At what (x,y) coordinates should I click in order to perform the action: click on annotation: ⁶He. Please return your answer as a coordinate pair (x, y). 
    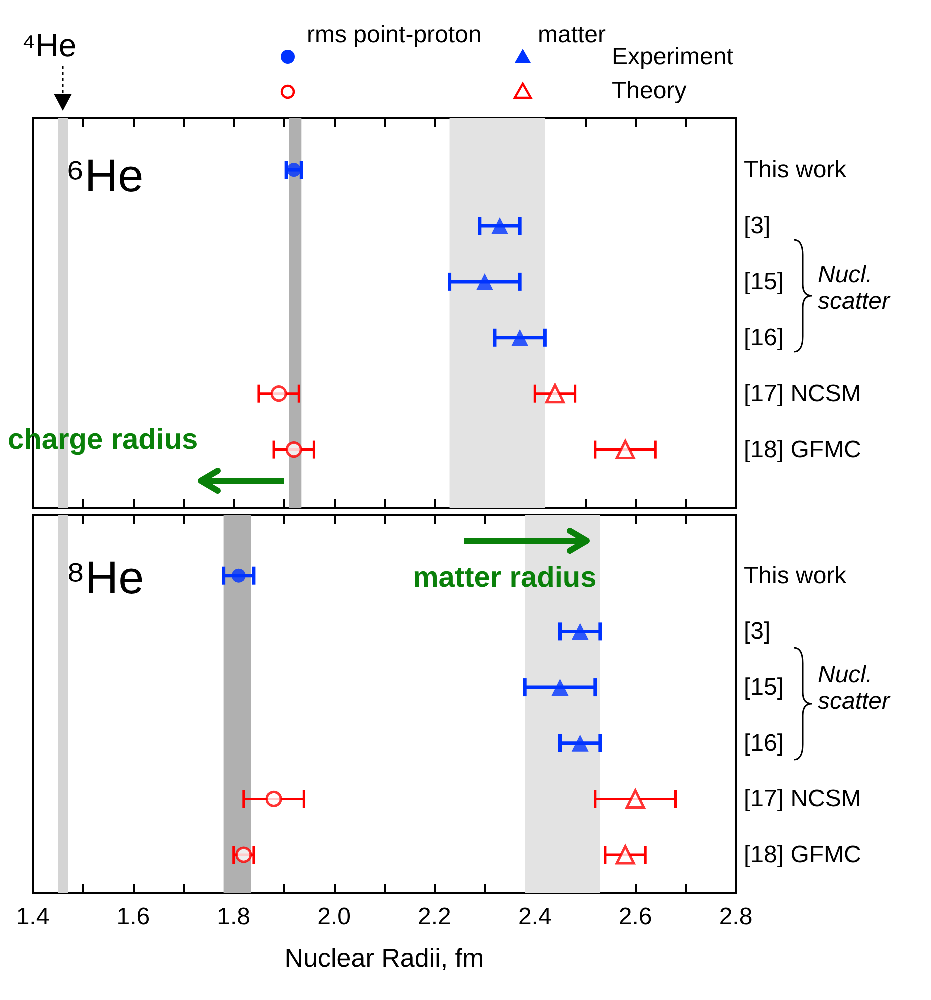
    Looking at the image, I should click on (105, 175).